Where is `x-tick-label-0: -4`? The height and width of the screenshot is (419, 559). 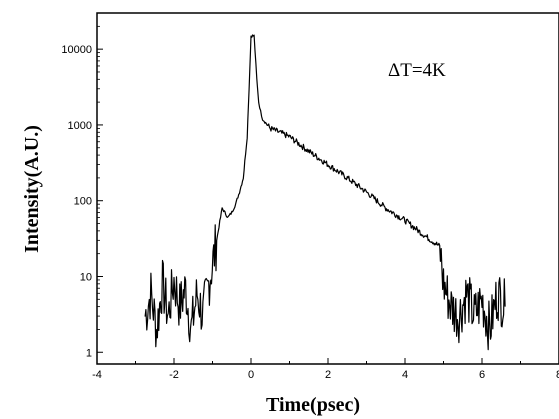
x-tick-label-0: -4 is located at coordinates (97, 375).